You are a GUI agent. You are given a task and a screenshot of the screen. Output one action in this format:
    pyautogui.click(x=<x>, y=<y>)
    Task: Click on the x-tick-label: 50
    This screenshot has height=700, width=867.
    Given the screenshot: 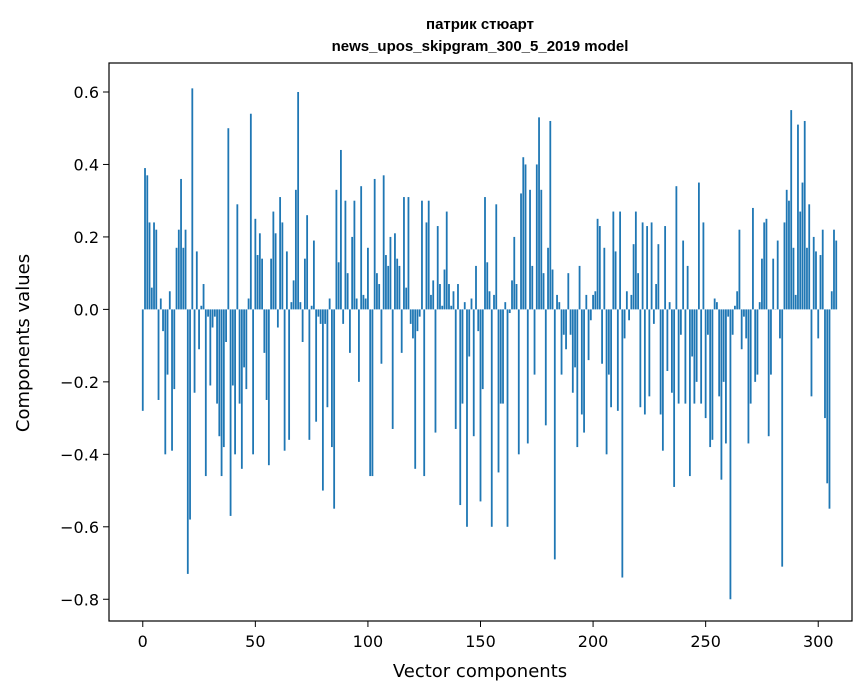 What is the action you would take?
    pyautogui.click(x=255, y=641)
    